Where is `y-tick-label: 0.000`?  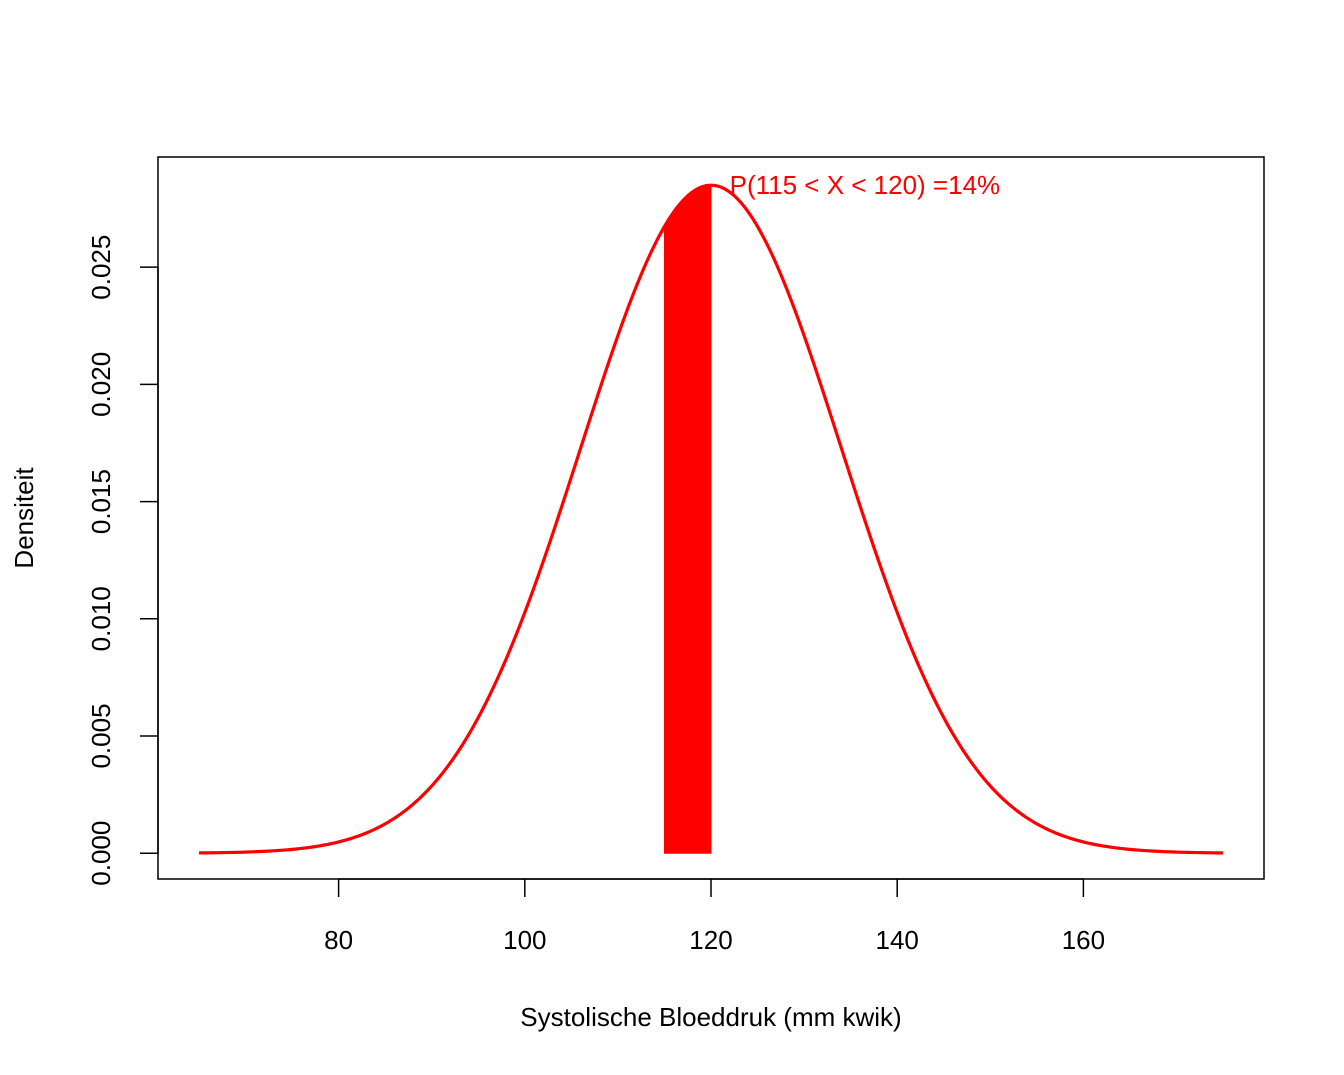
y-tick-label: 0.000 is located at coordinates (101, 853).